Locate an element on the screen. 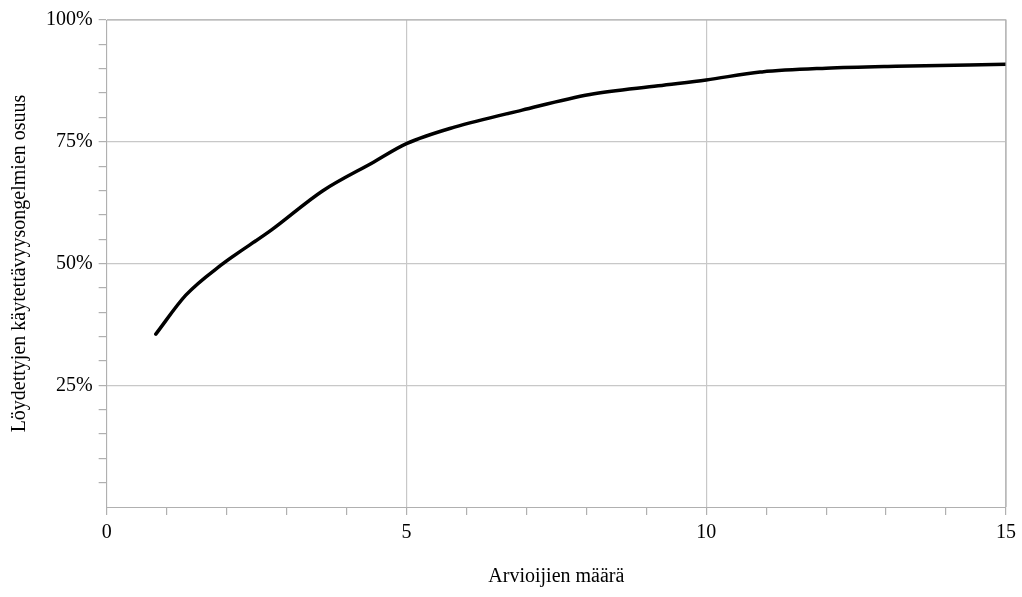 This screenshot has height=597, width=1022. y-tick-label: 100% is located at coordinates (69, 18).